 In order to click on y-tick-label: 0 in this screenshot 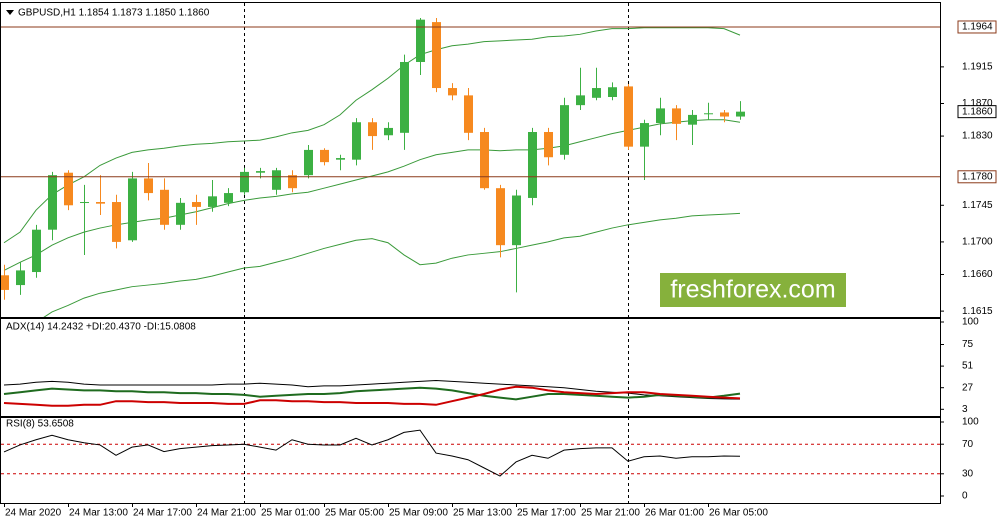, I will do `click(965, 496)`.